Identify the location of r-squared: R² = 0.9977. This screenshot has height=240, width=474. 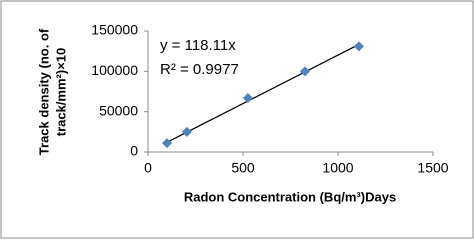
(199, 69).